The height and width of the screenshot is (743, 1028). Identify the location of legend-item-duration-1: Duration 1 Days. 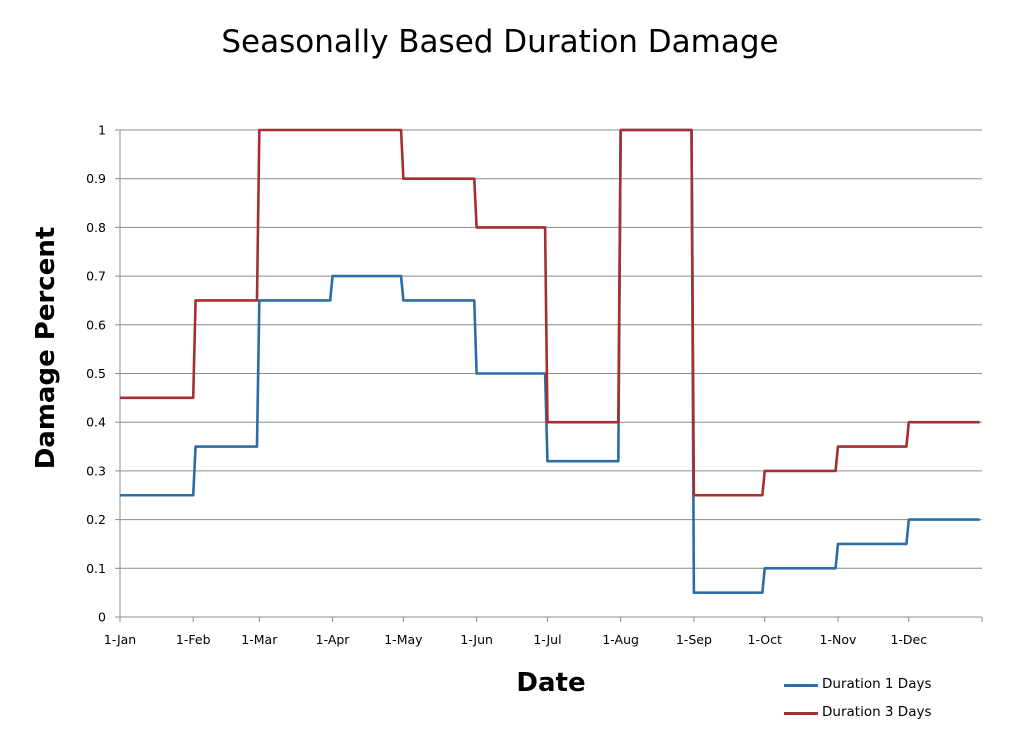
(904, 685).